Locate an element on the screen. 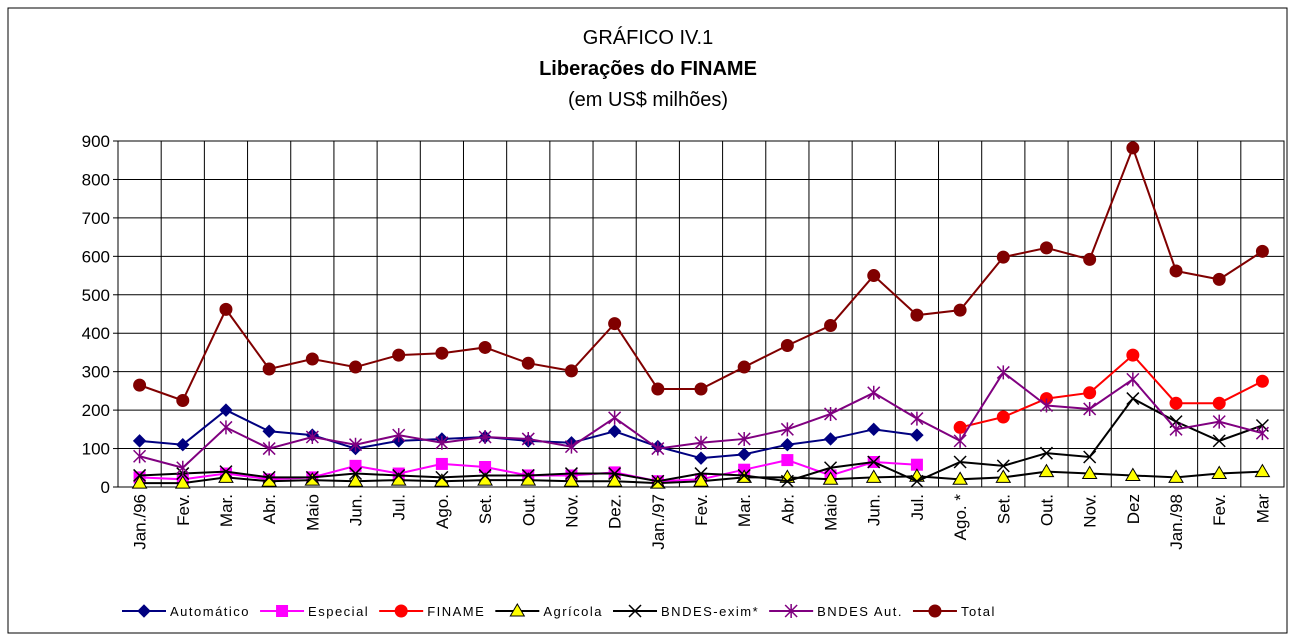 This screenshot has height=641, width=1295. x-tick-label: Mar. is located at coordinates (226, 510).